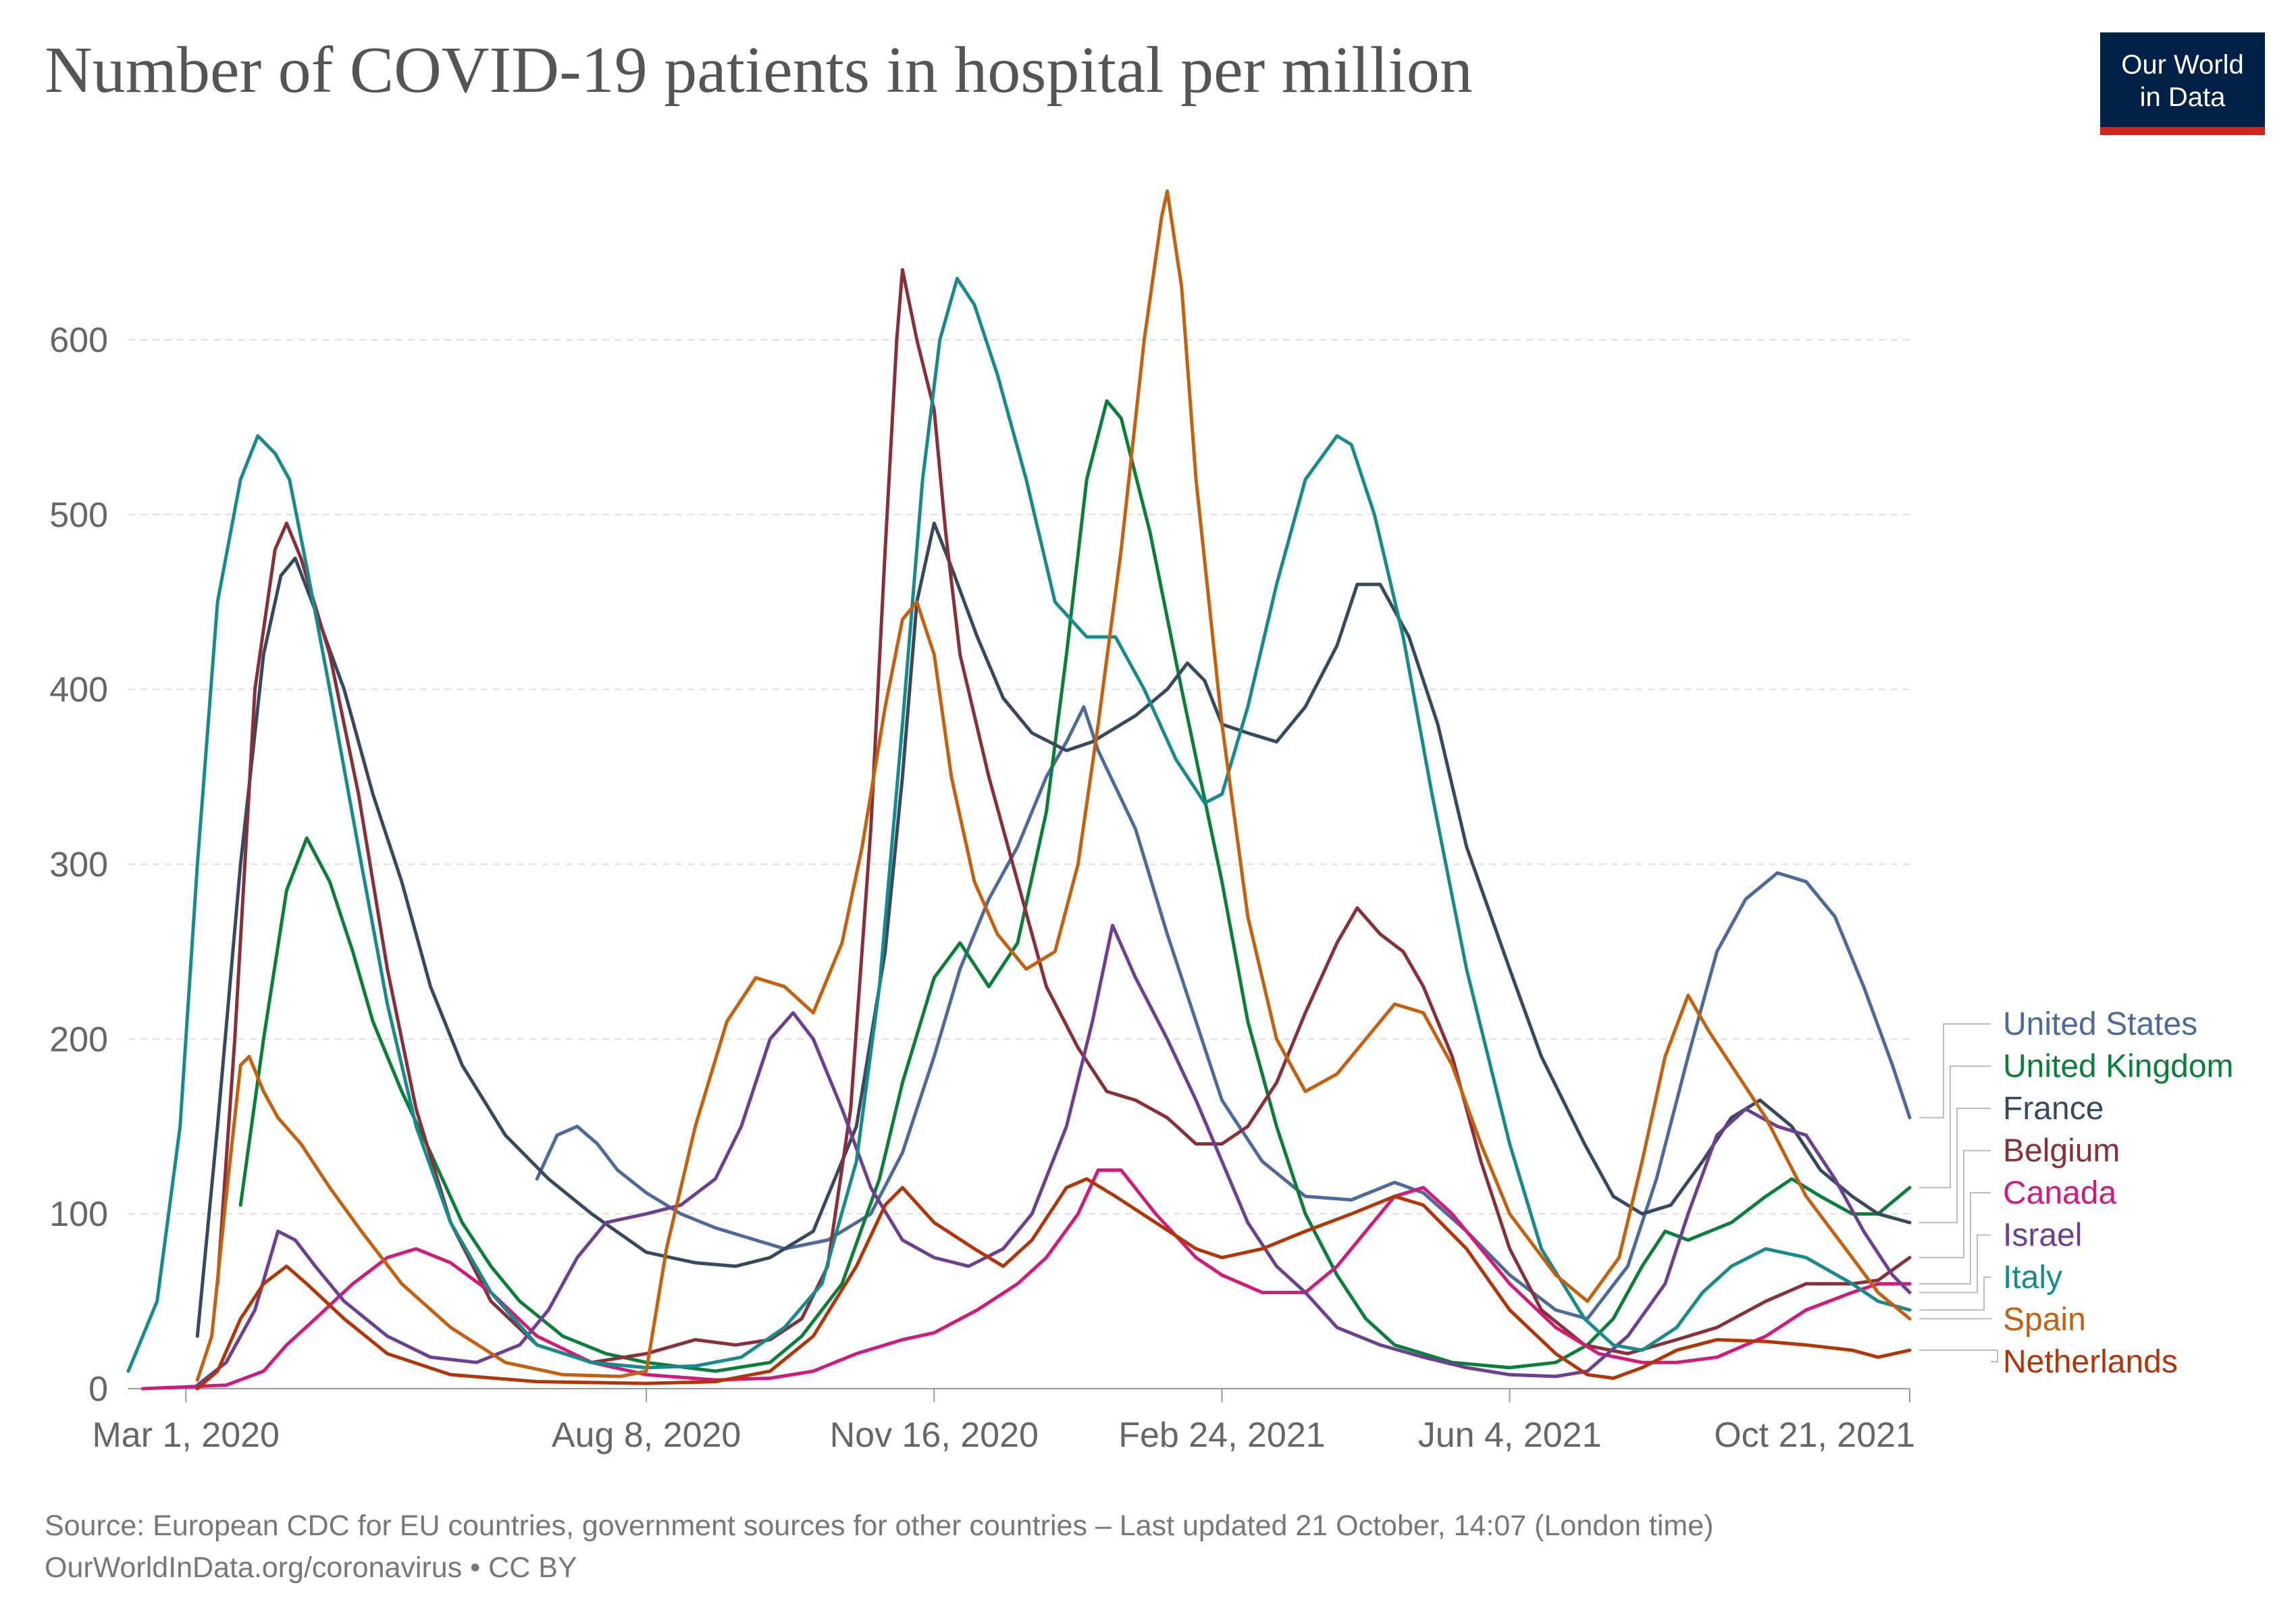 Image resolution: width=2296 pixels, height=1621 pixels. I want to click on logo-line-2: in Data, so click(2182, 97).